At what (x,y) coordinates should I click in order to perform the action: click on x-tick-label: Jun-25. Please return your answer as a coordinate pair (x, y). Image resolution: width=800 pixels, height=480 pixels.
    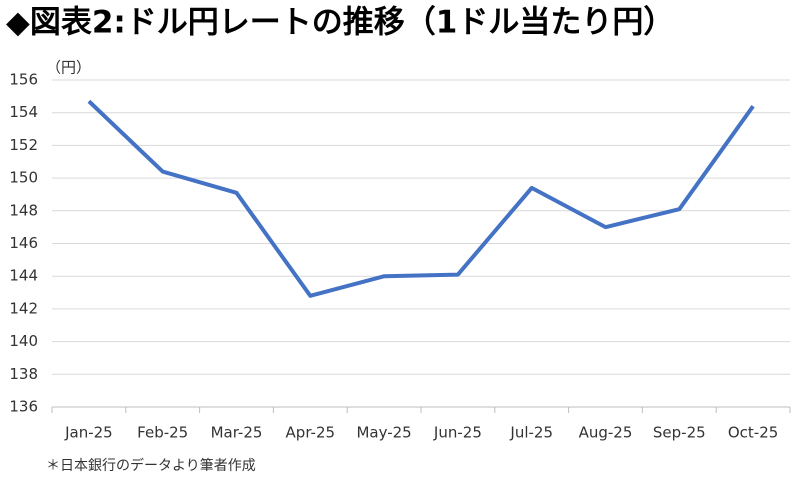
    Looking at the image, I should click on (457, 433).